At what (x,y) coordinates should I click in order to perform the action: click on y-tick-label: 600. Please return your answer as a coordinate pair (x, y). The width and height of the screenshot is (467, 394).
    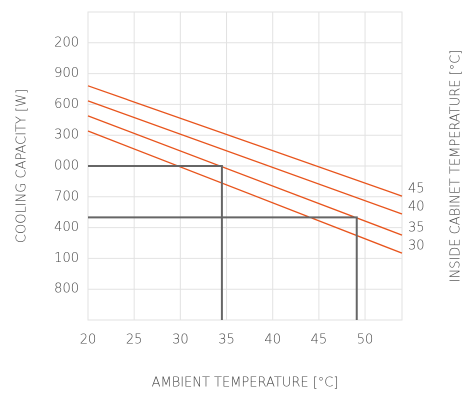
    Looking at the image, I should click on (66, 104).